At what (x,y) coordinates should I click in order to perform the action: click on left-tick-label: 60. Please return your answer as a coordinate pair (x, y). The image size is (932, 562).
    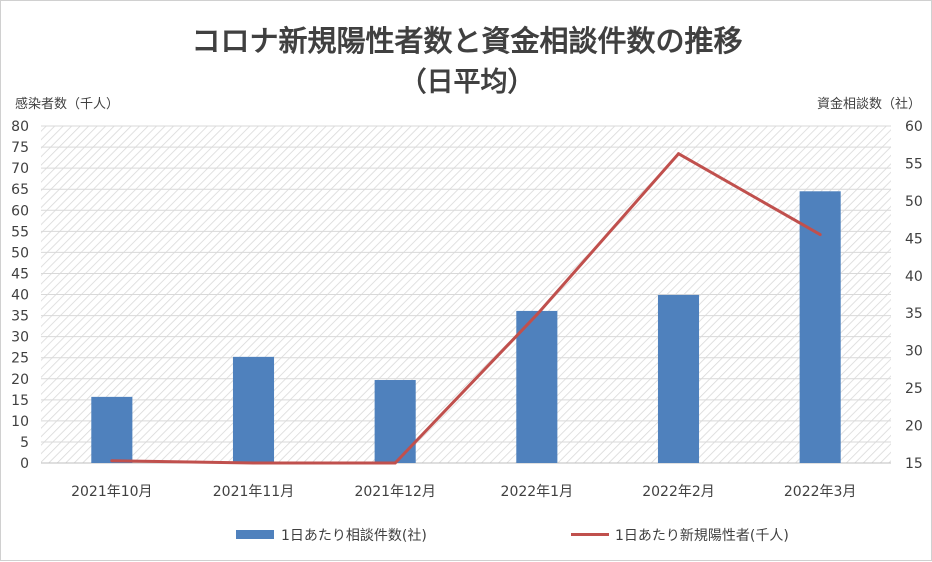
    Looking at the image, I should click on (20, 211).